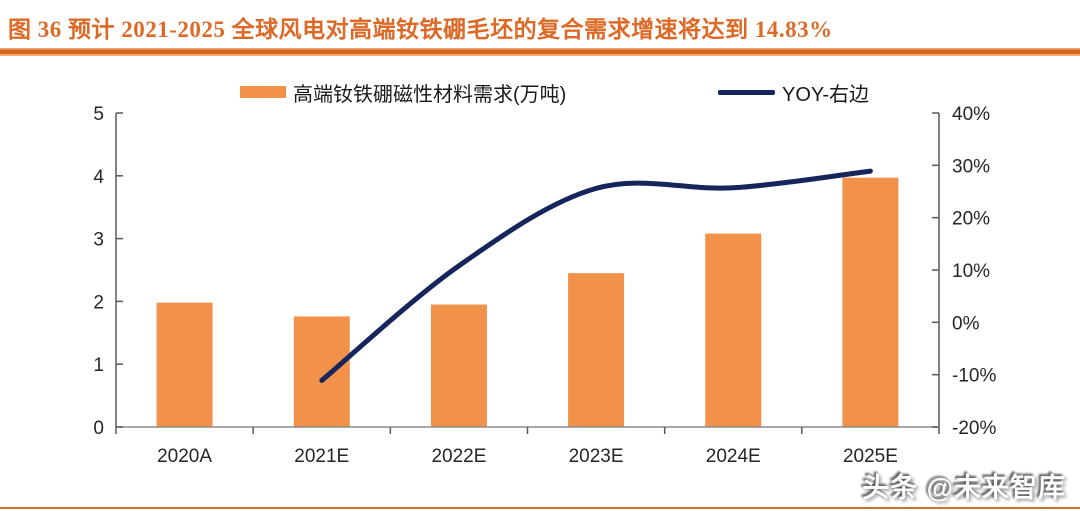  I want to click on left-axis-tick-label: 5, so click(98, 114).